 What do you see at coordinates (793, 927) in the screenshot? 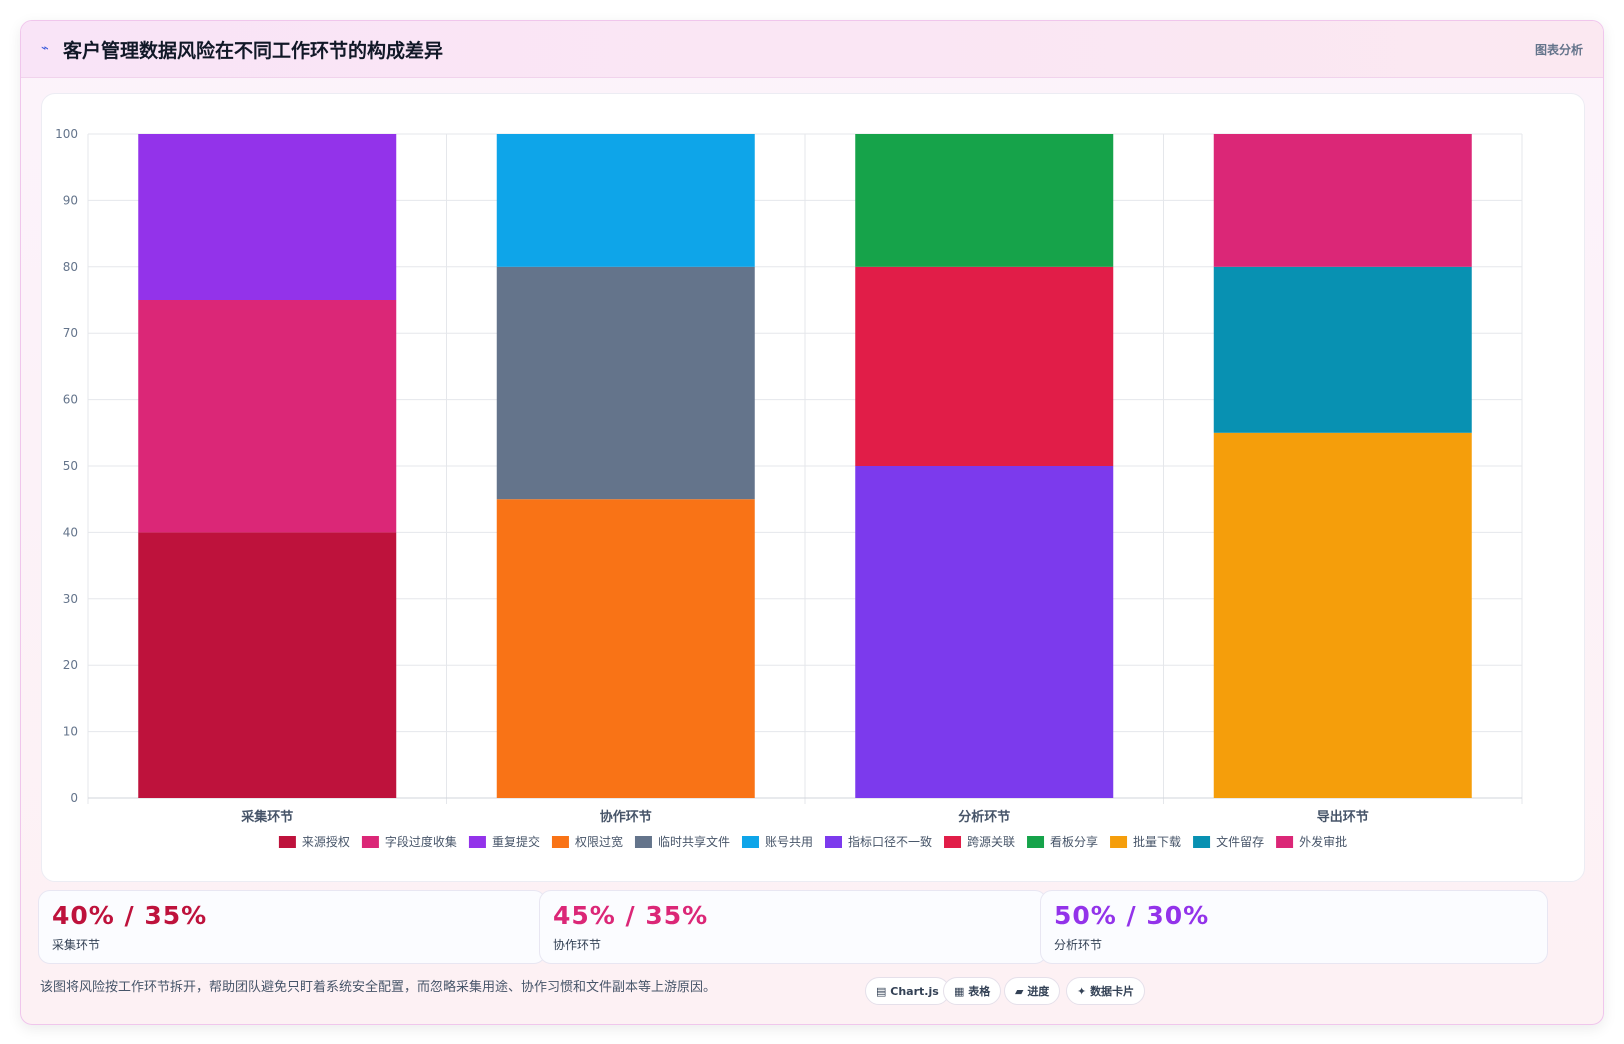
I see `stat-card-collab: 45% / 35% 协作环节` at bounding box center [793, 927].